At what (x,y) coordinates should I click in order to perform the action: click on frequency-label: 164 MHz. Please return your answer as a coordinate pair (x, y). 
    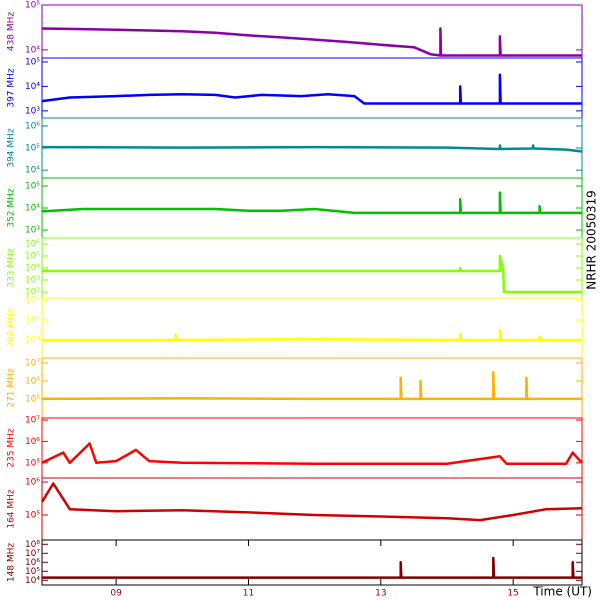
    Looking at the image, I should click on (12, 509).